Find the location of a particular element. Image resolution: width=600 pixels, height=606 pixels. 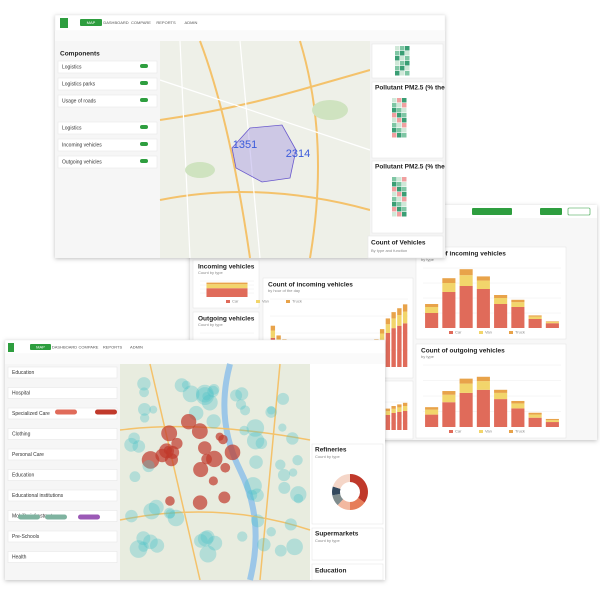

river is located at coordinates (240, 472).